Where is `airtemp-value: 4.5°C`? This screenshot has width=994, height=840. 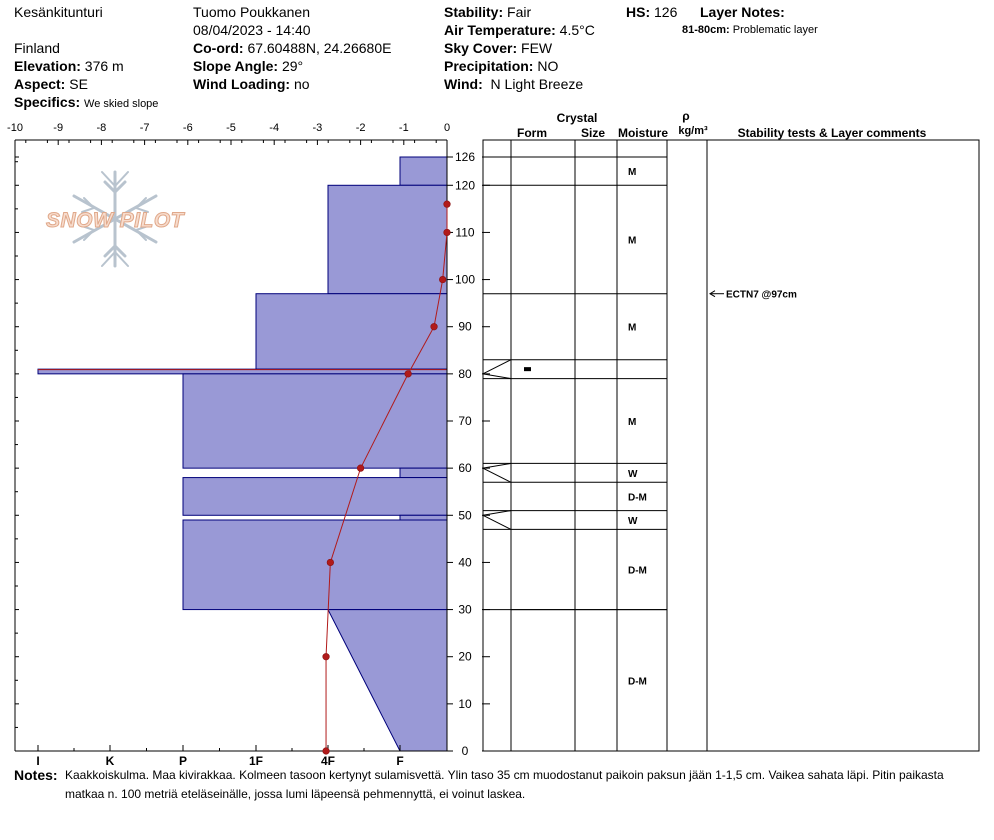
airtemp-value: 4.5°C is located at coordinates (577, 30).